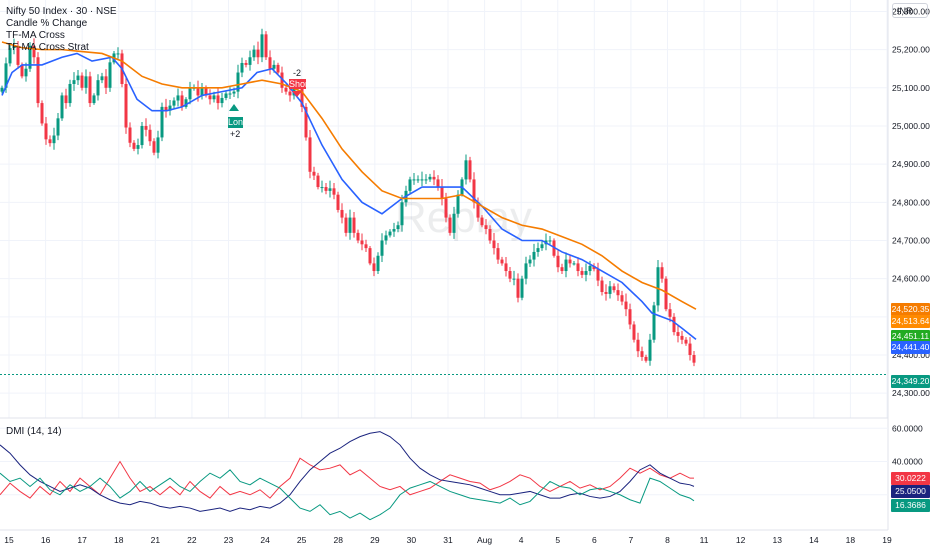  I want to click on short-signal-box, so click(297, 84).